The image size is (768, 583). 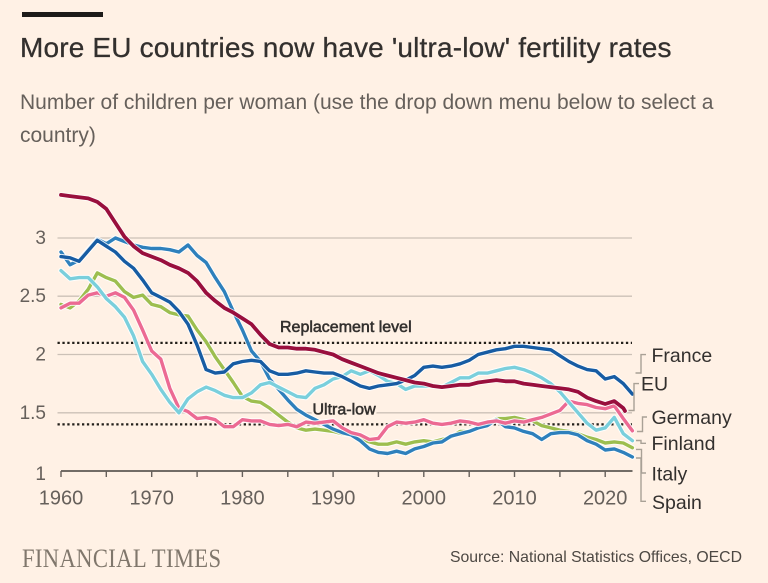 I want to click on svg-text: EU, so click(x=654, y=385).